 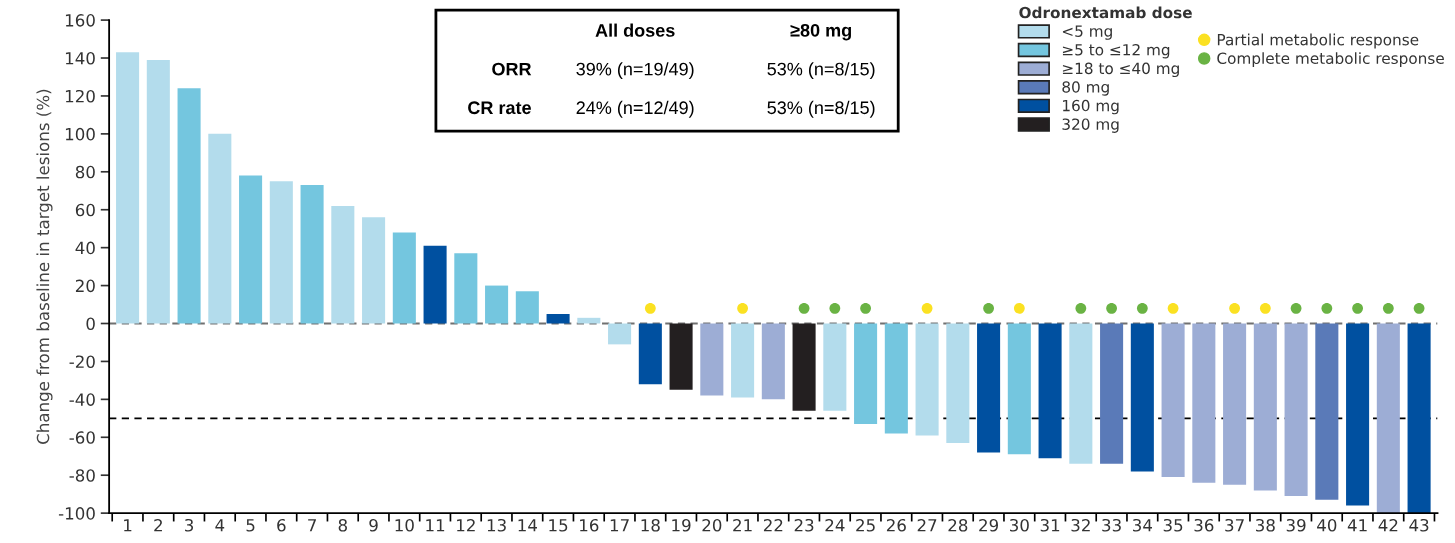 What do you see at coordinates (527, 525) in the screenshot?
I see `x-tick-label: 14` at bounding box center [527, 525].